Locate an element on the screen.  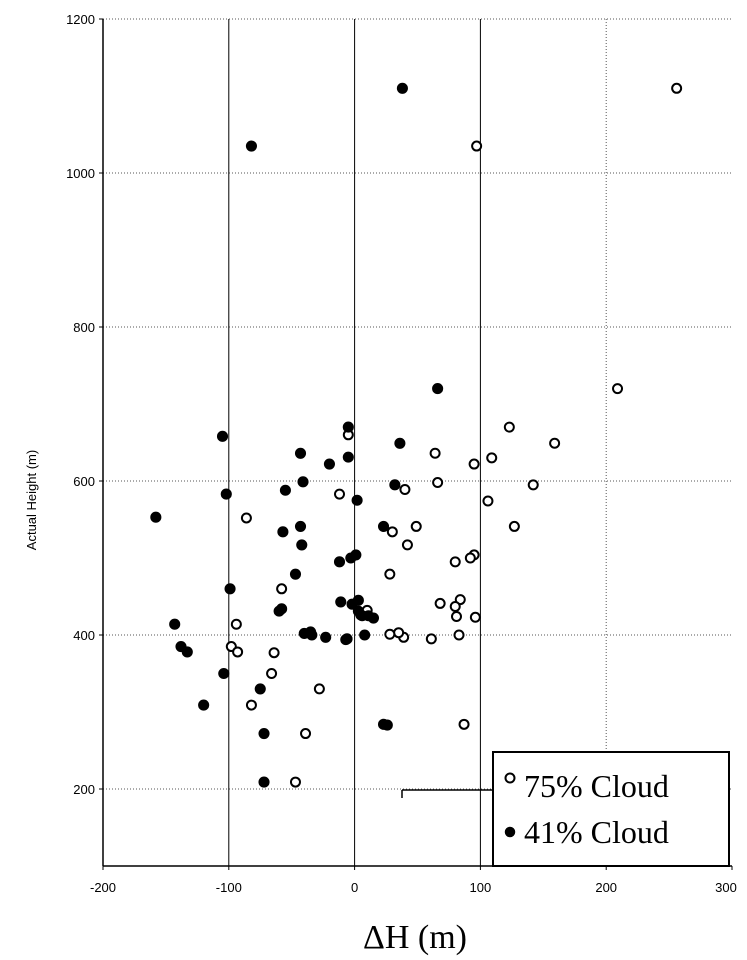
x-axis-label: ΔH (m) is located at coordinates (415, 937).